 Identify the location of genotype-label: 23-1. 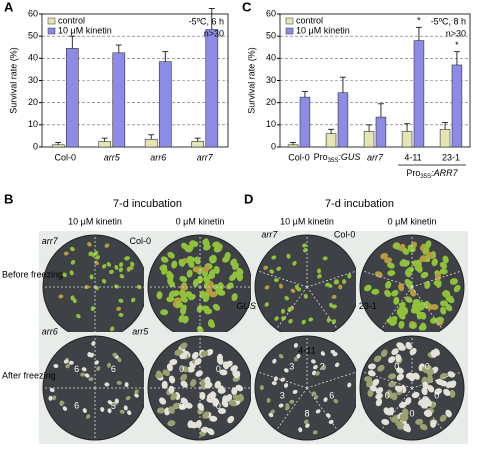
(368, 306).